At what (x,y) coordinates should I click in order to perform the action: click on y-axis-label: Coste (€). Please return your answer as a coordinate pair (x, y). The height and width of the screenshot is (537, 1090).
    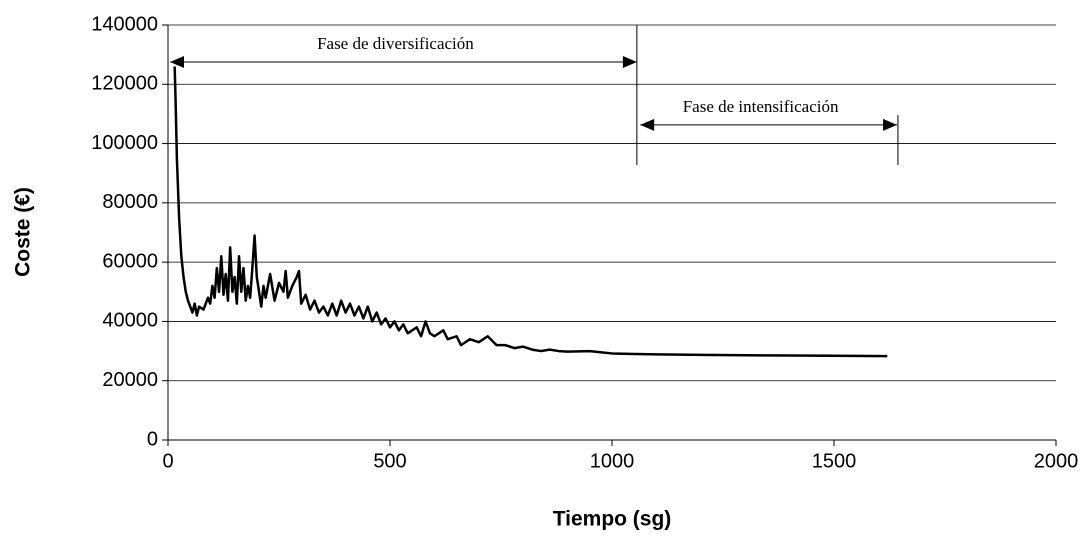
    Looking at the image, I should click on (23, 232).